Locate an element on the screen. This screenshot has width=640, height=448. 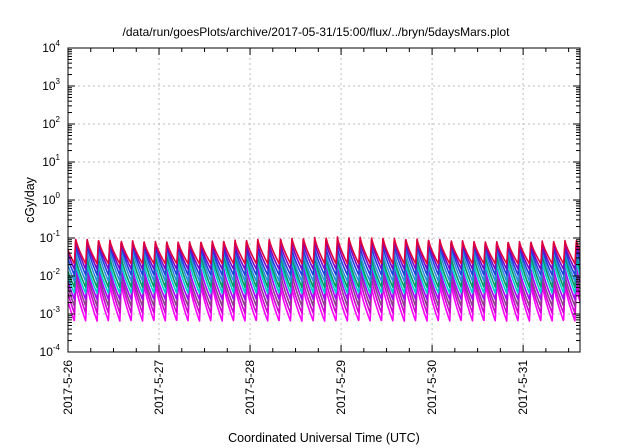
y-tick-exponent: 0 is located at coordinates (58, 195).